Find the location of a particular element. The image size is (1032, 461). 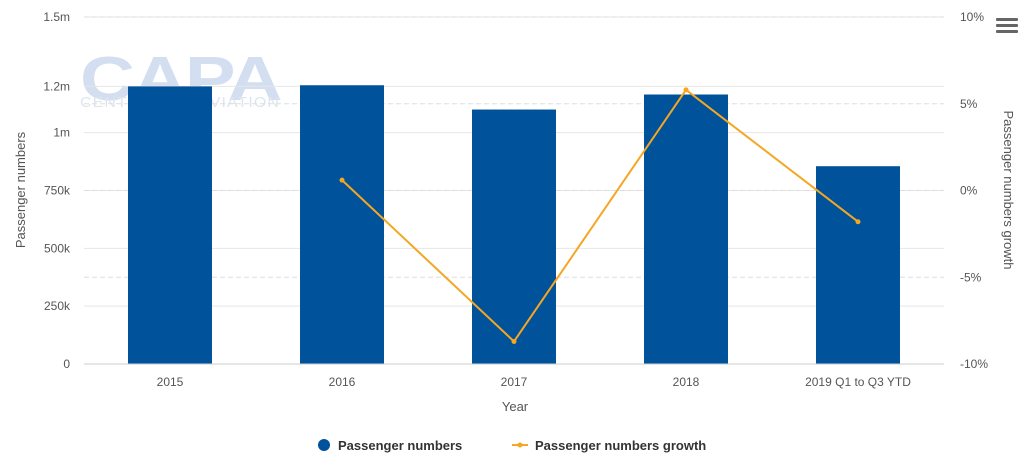

y-tick-label: 1.5m is located at coordinates (56, 17).